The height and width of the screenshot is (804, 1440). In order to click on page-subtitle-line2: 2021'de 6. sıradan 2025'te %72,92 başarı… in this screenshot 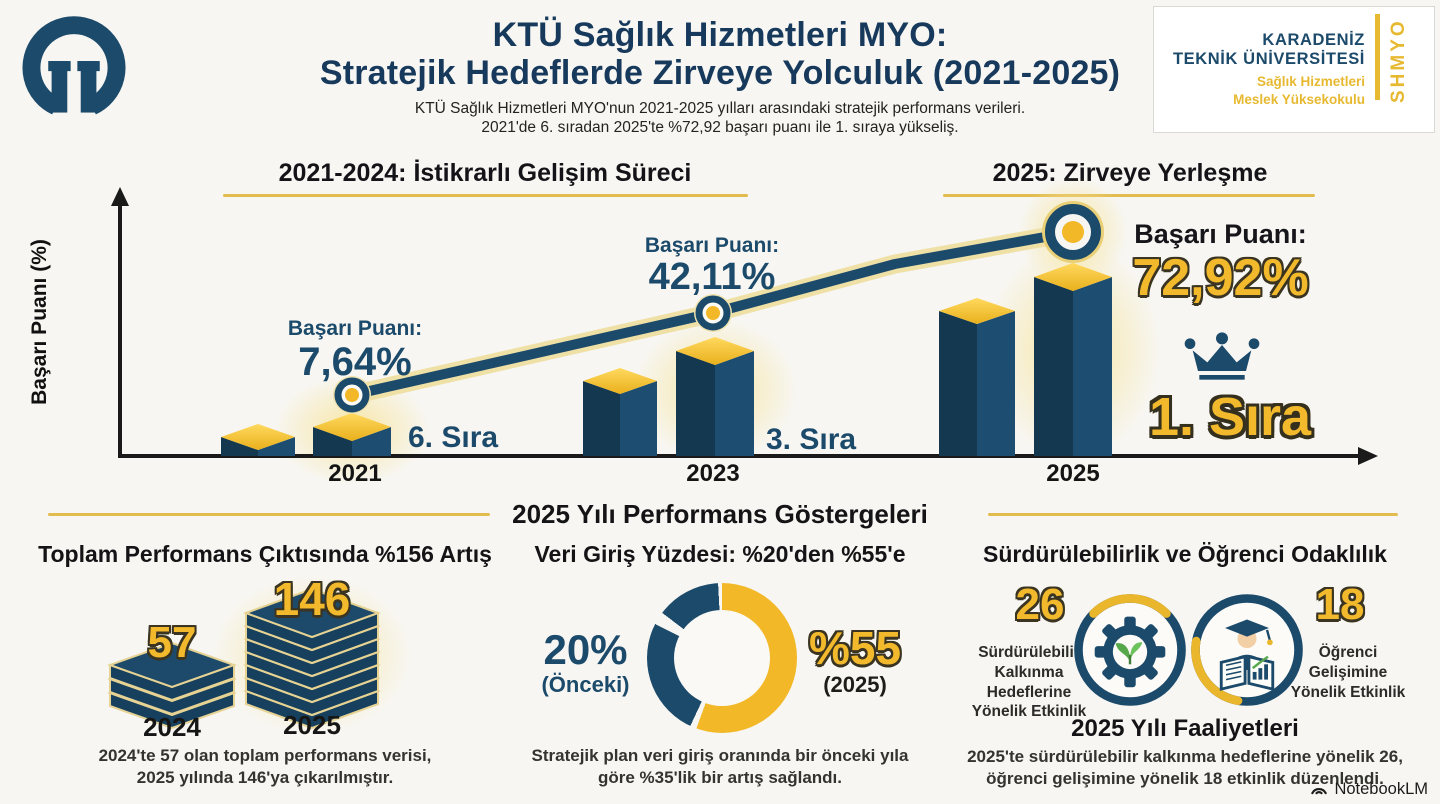, I will do `click(720, 128)`.